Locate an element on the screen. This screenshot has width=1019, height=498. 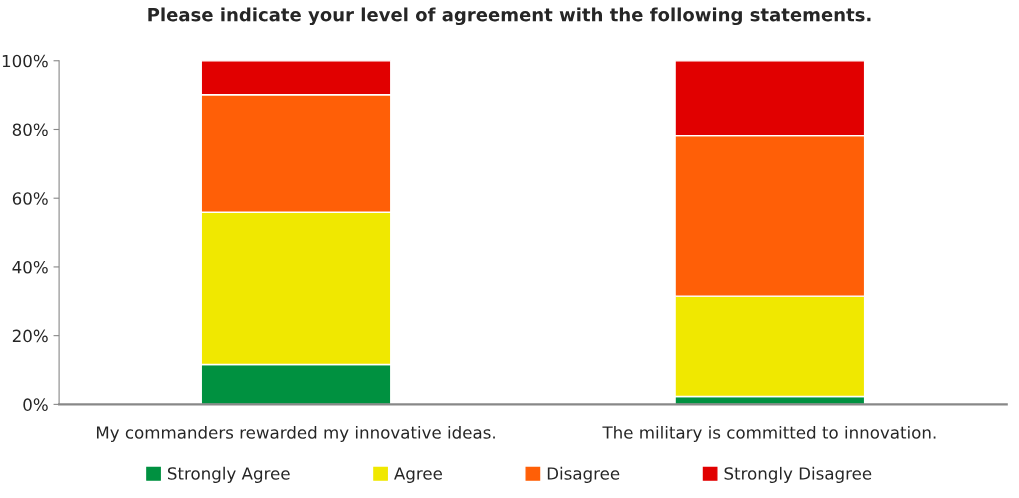
x-tick-label: My commanders rewarded my innovative ideas. is located at coordinates (295, 434).